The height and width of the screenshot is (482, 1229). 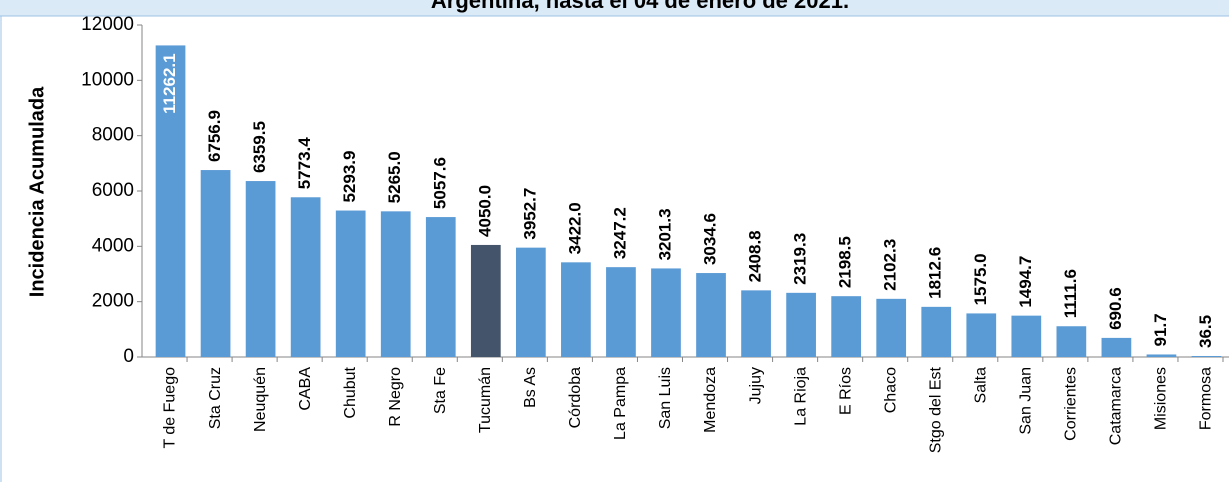 What do you see at coordinates (890, 390) in the screenshot?
I see `x-tick-label: Chaco` at bounding box center [890, 390].